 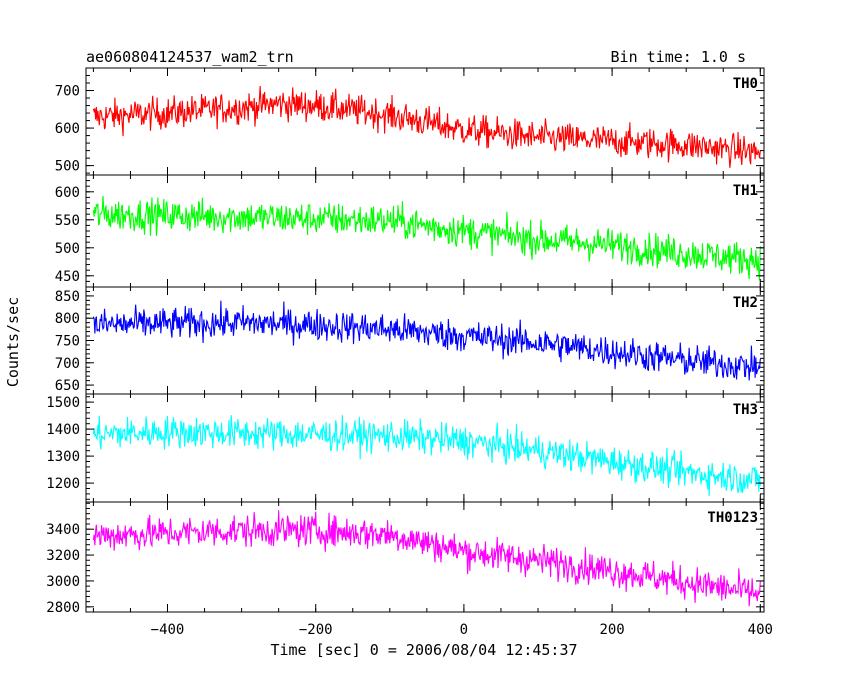 I want to click on y-tick-label-th3: 1200, so click(x=63, y=484).